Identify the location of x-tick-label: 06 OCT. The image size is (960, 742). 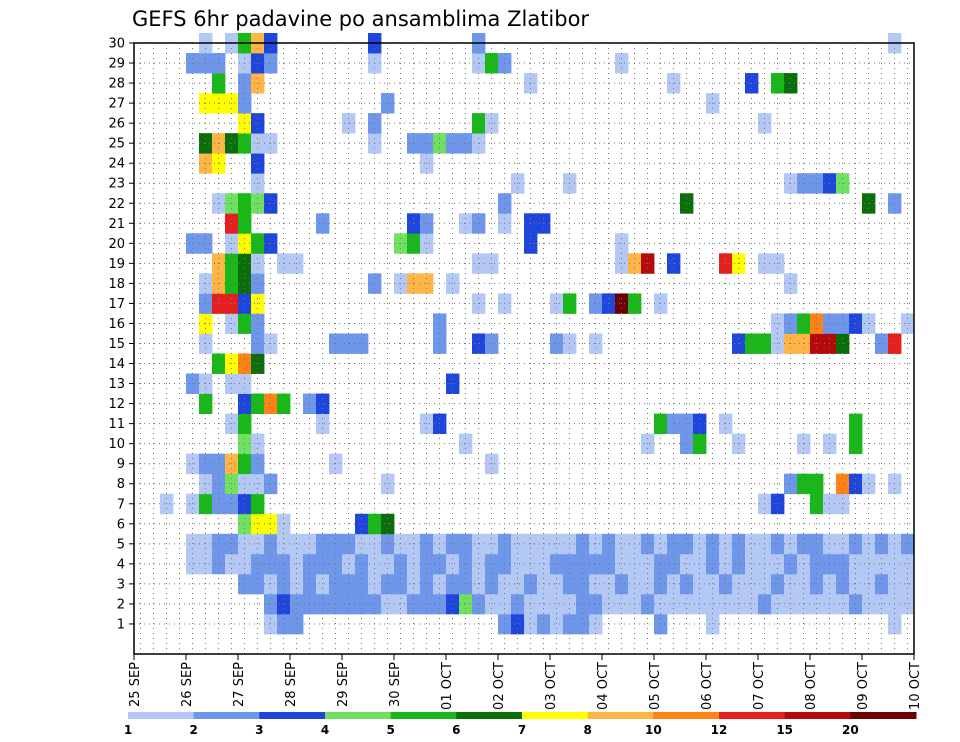
(707, 686).